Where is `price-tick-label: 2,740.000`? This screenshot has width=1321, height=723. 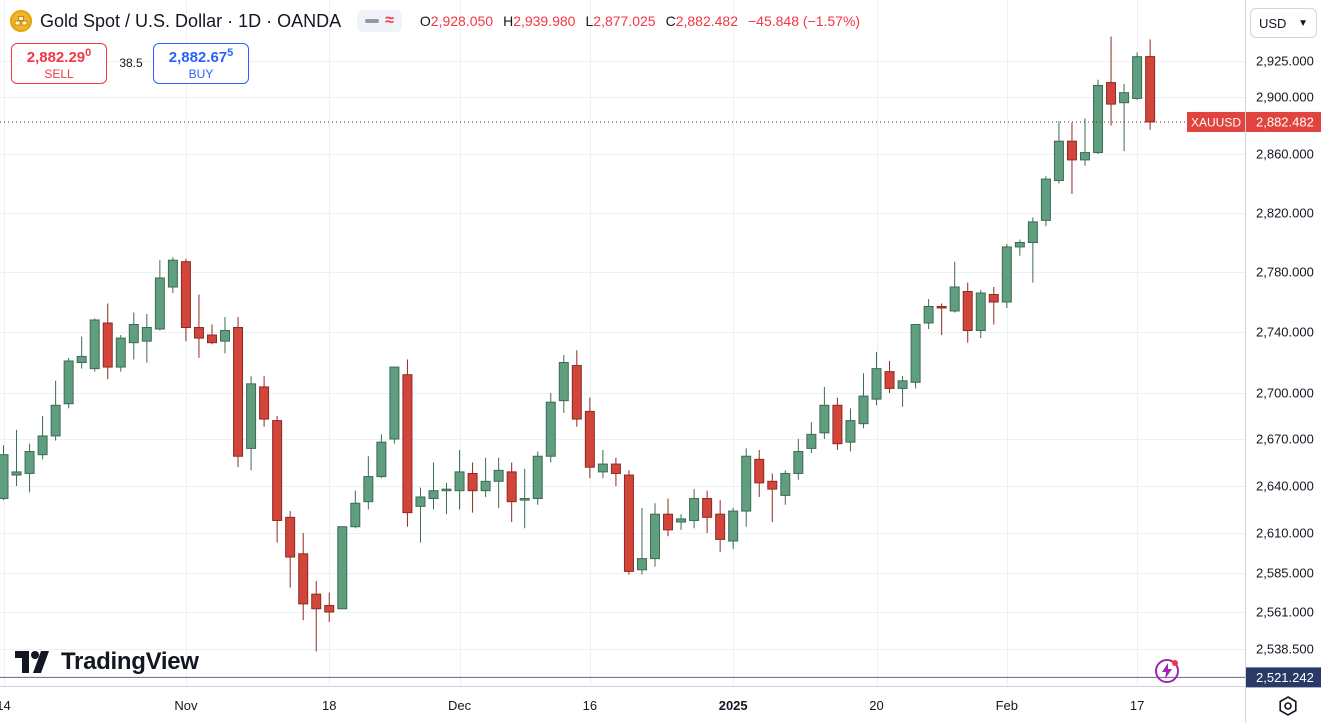
price-tick-label: 2,740.000 is located at coordinates (1285, 332).